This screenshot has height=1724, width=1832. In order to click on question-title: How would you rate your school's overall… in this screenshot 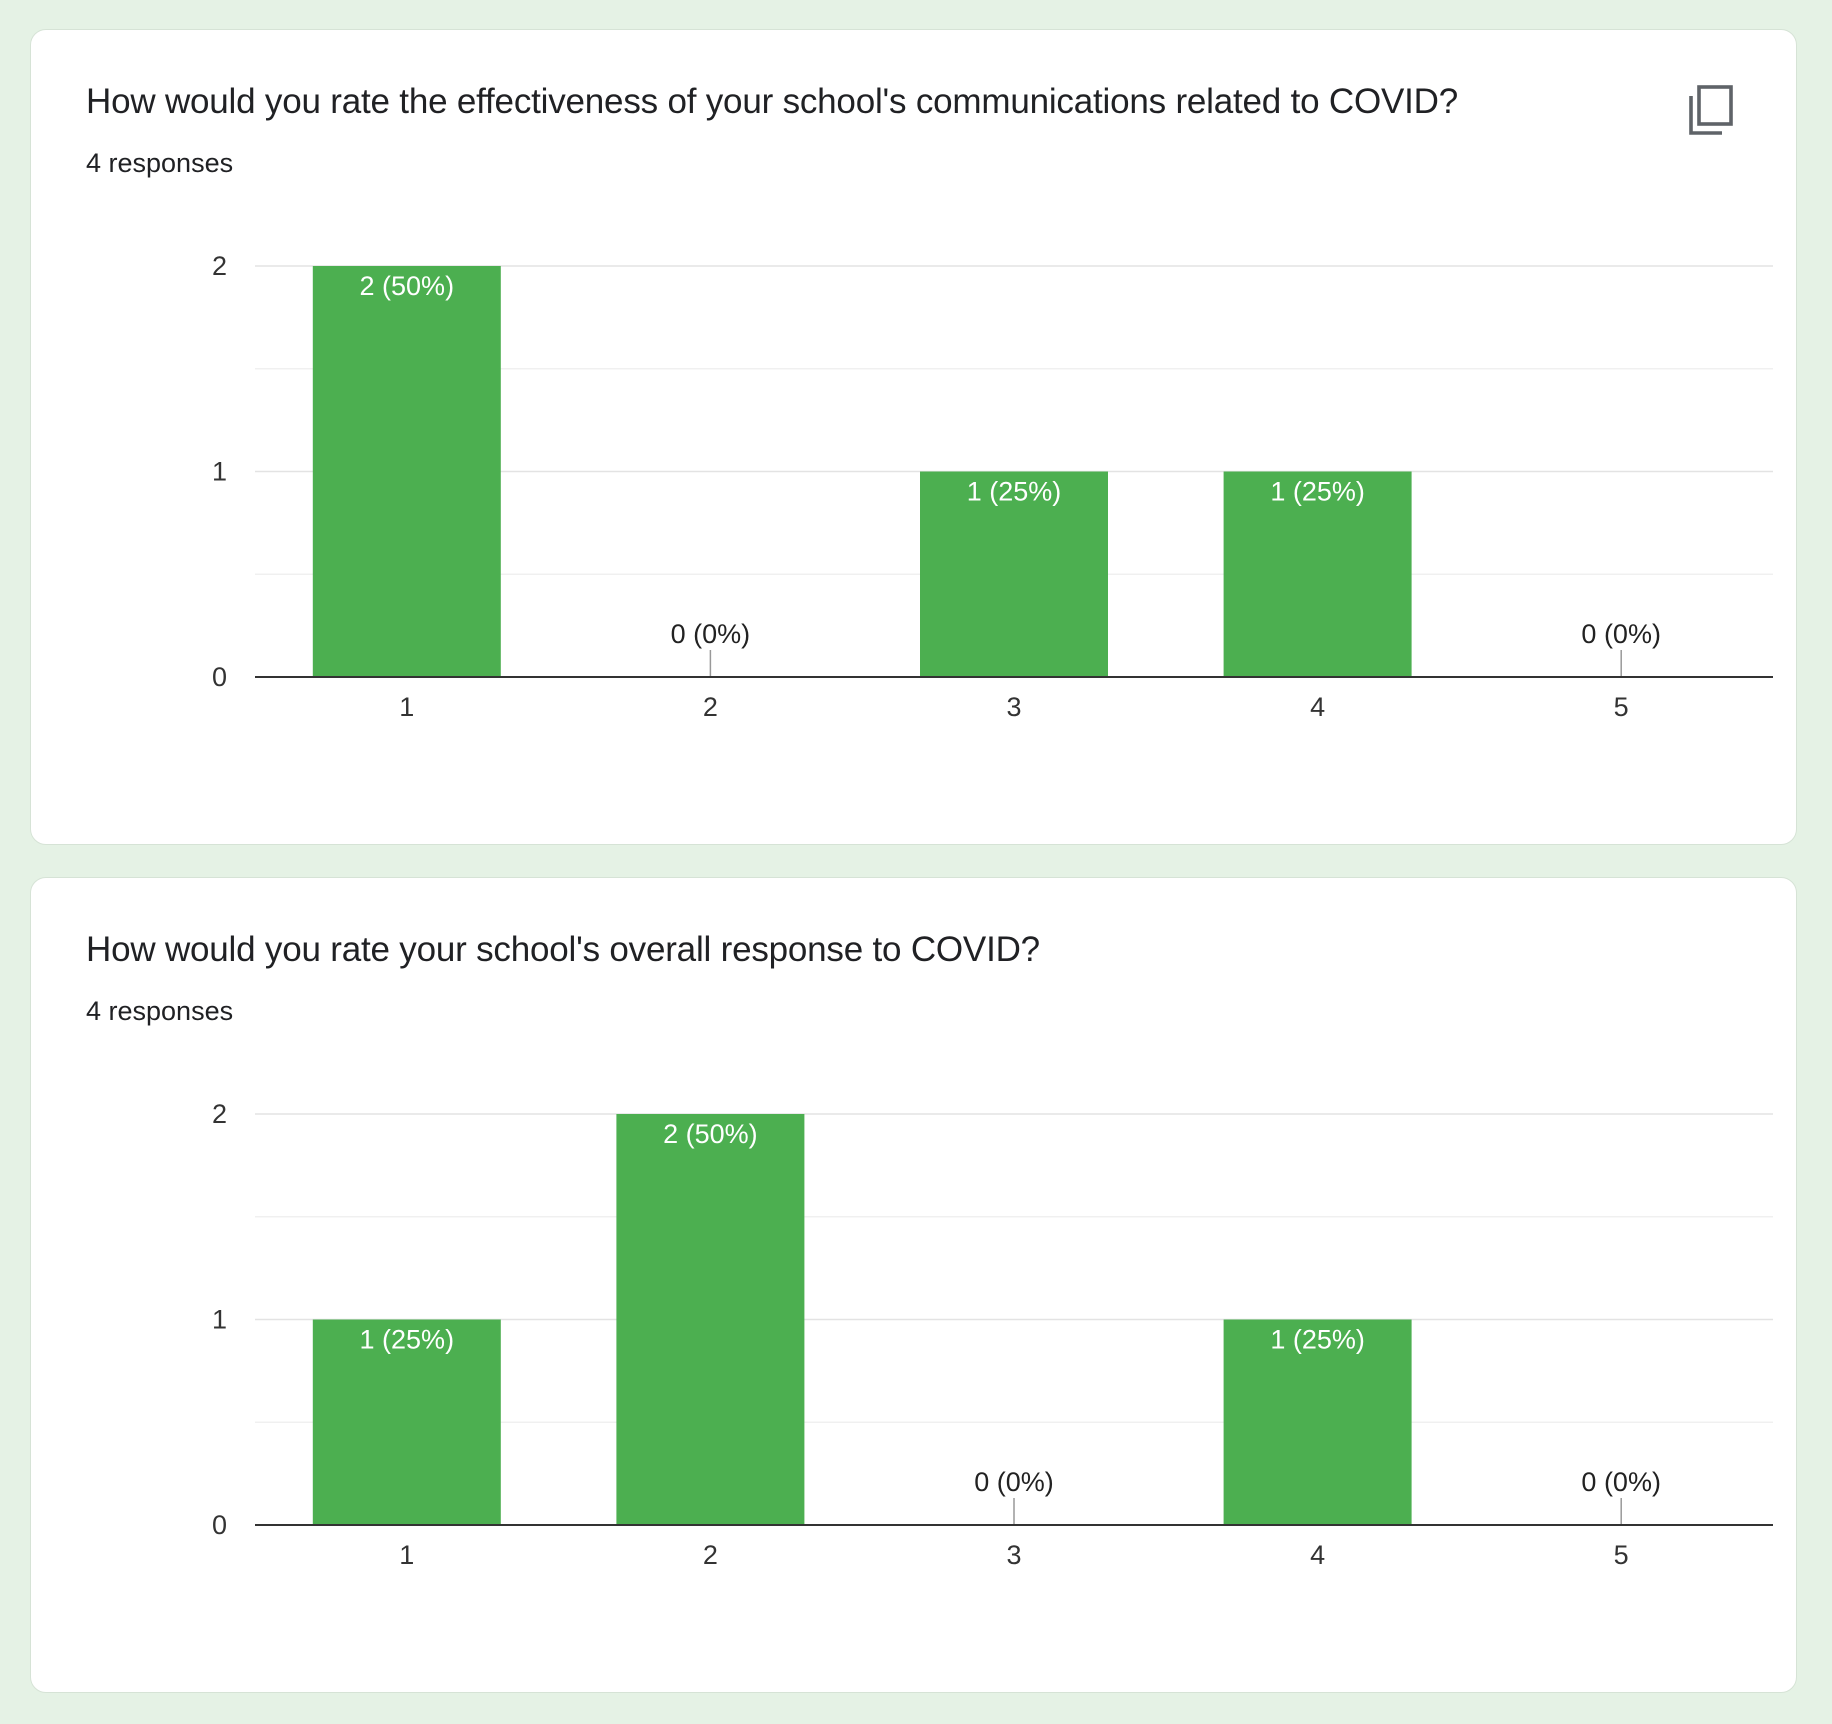, I will do `click(563, 949)`.